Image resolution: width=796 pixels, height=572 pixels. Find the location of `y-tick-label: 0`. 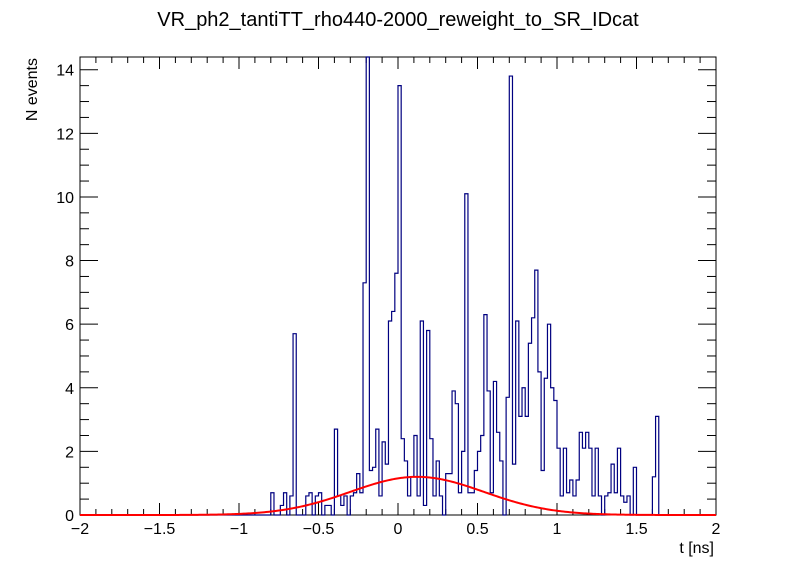

y-tick-label: 0 is located at coordinates (69, 516).